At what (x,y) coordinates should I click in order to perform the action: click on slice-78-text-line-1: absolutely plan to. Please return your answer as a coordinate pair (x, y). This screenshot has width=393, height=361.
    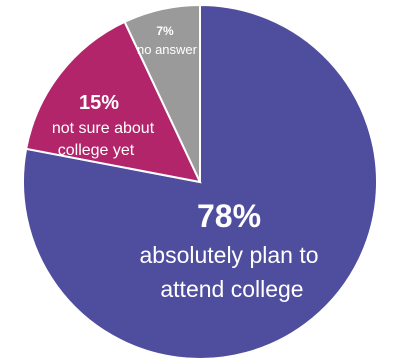
    Looking at the image, I should click on (228, 255).